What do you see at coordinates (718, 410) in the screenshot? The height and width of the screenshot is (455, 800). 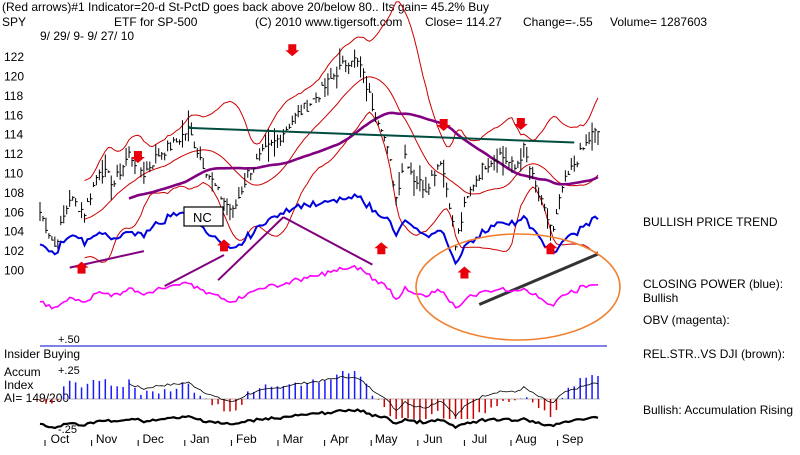 I see `accum-rising-label: Bullish: Accumulation Rising` at bounding box center [718, 410].